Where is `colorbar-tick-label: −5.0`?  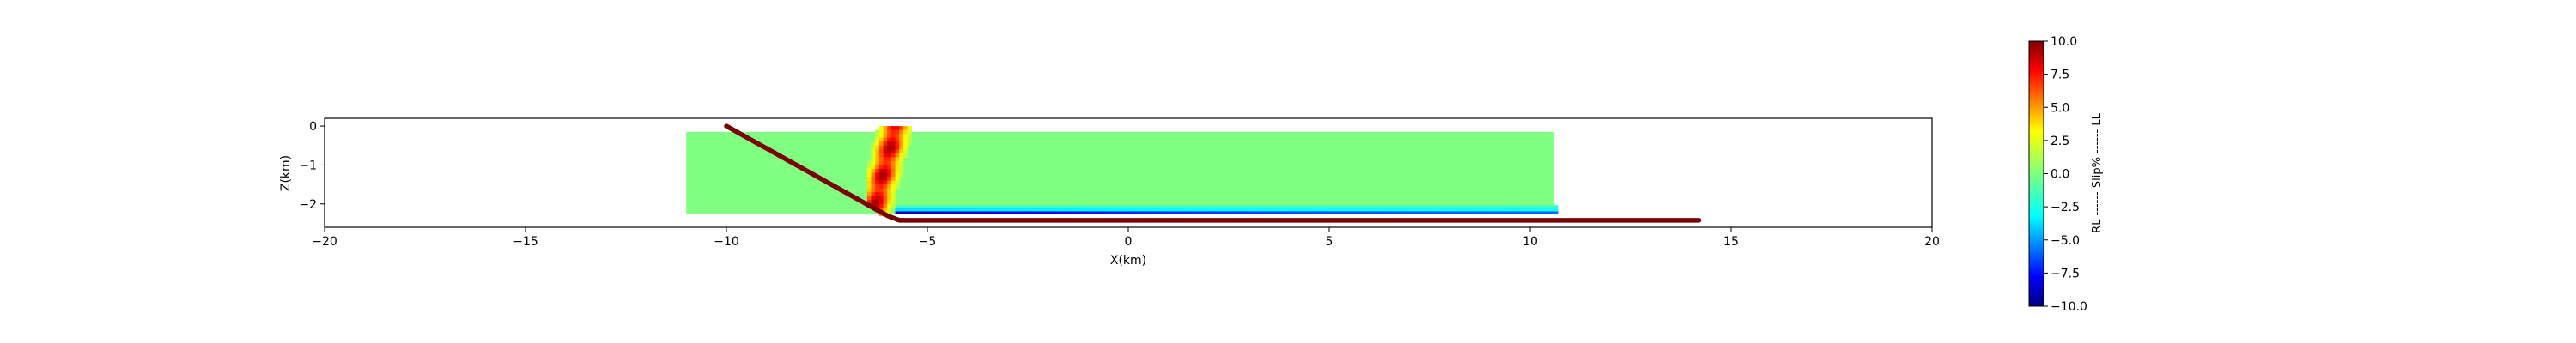 colorbar-tick-label: −5.0 is located at coordinates (2065, 241).